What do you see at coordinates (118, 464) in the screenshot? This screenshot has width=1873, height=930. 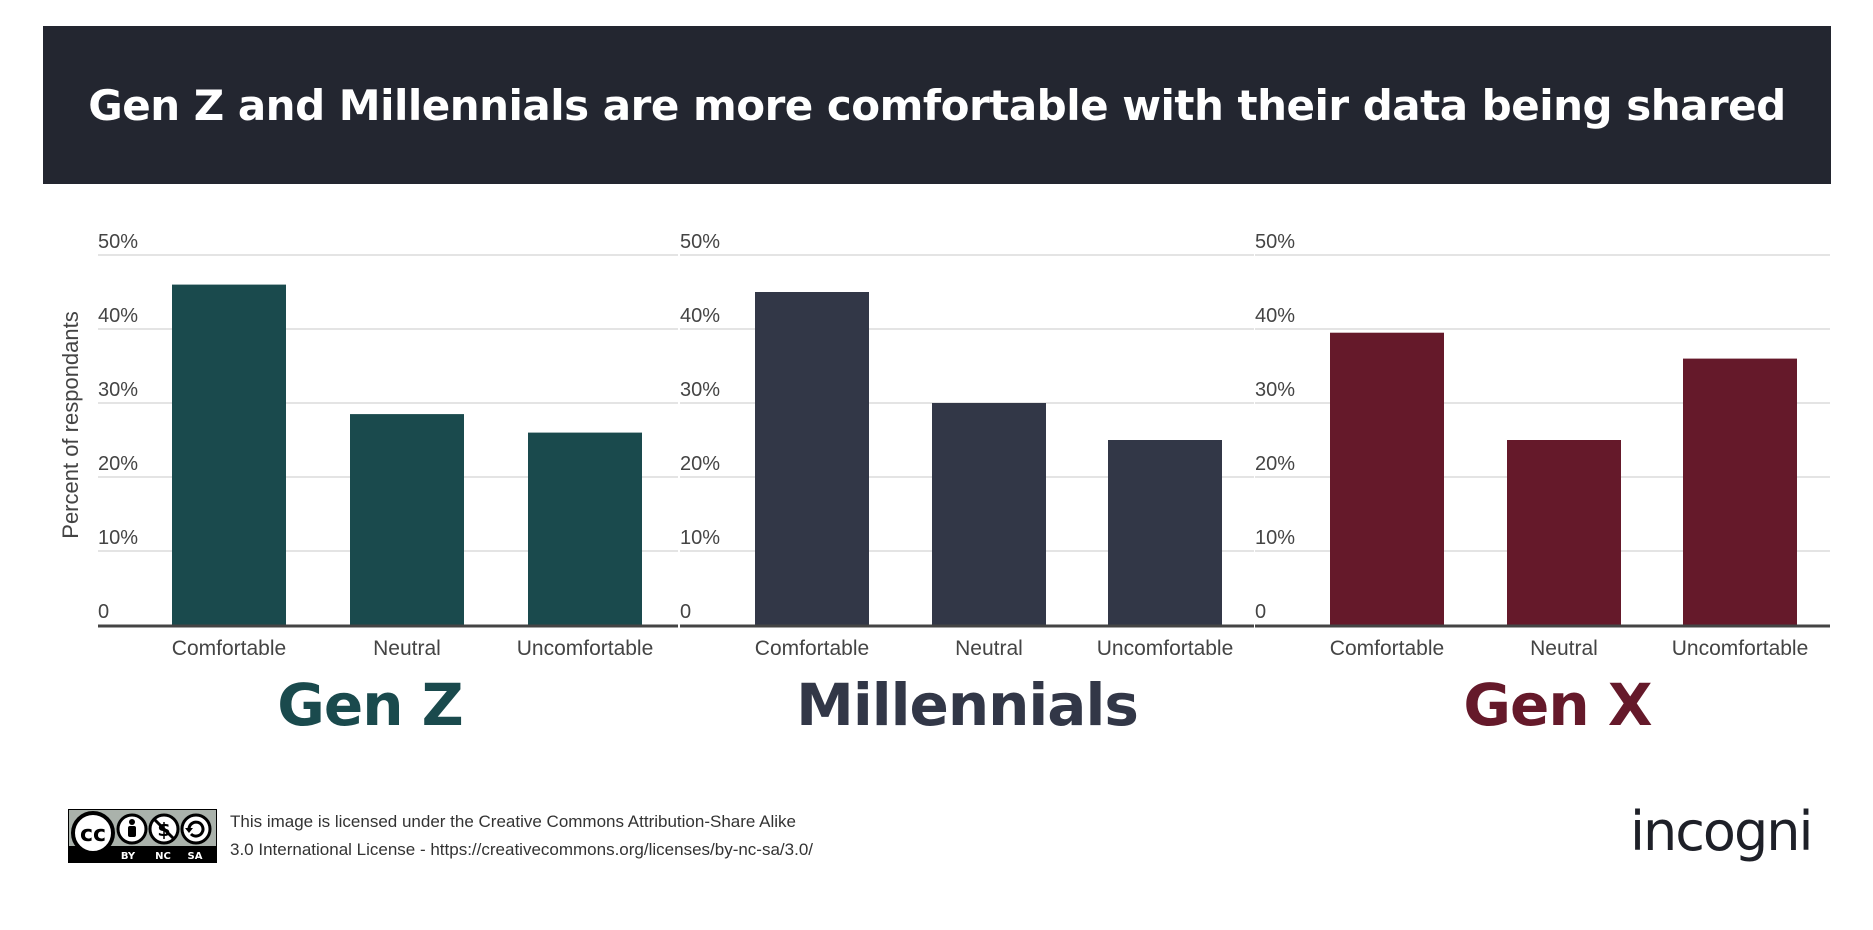 I see `gen-z-y-tick-label: 20%` at bounding box center [118, 464].